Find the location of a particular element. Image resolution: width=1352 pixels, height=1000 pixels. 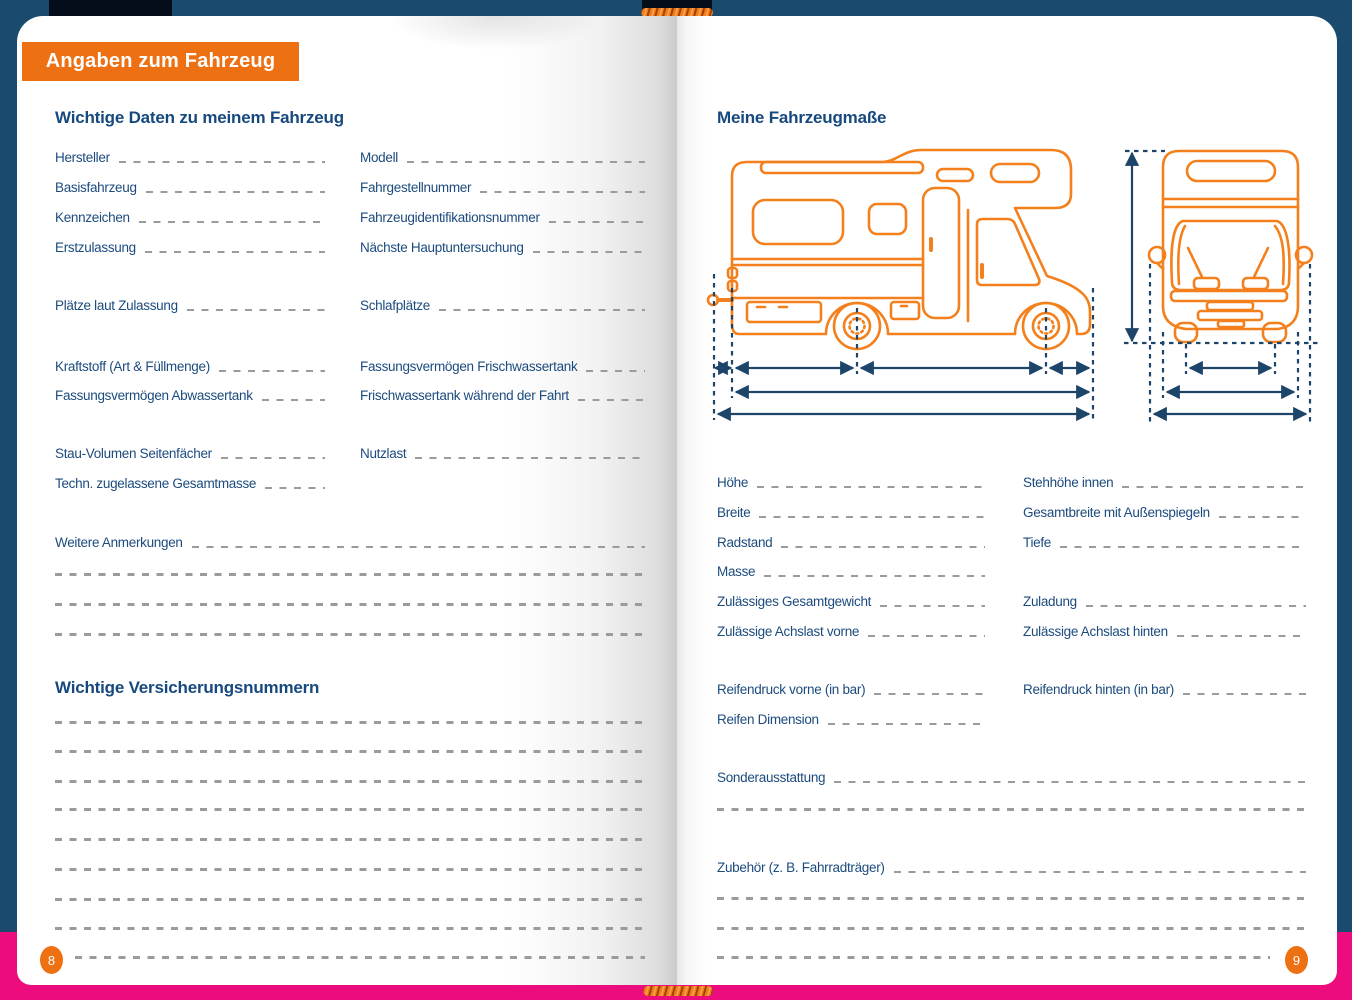

form-row: Sonderausstattung is located at coordinates (676, 778).